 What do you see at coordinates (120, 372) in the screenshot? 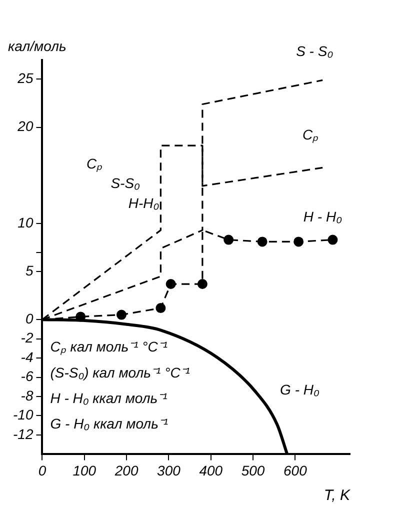
I see `annotation: (S-S₀) кал моль⁻¹ °C⁻¹` at bounding box center [120, 372].